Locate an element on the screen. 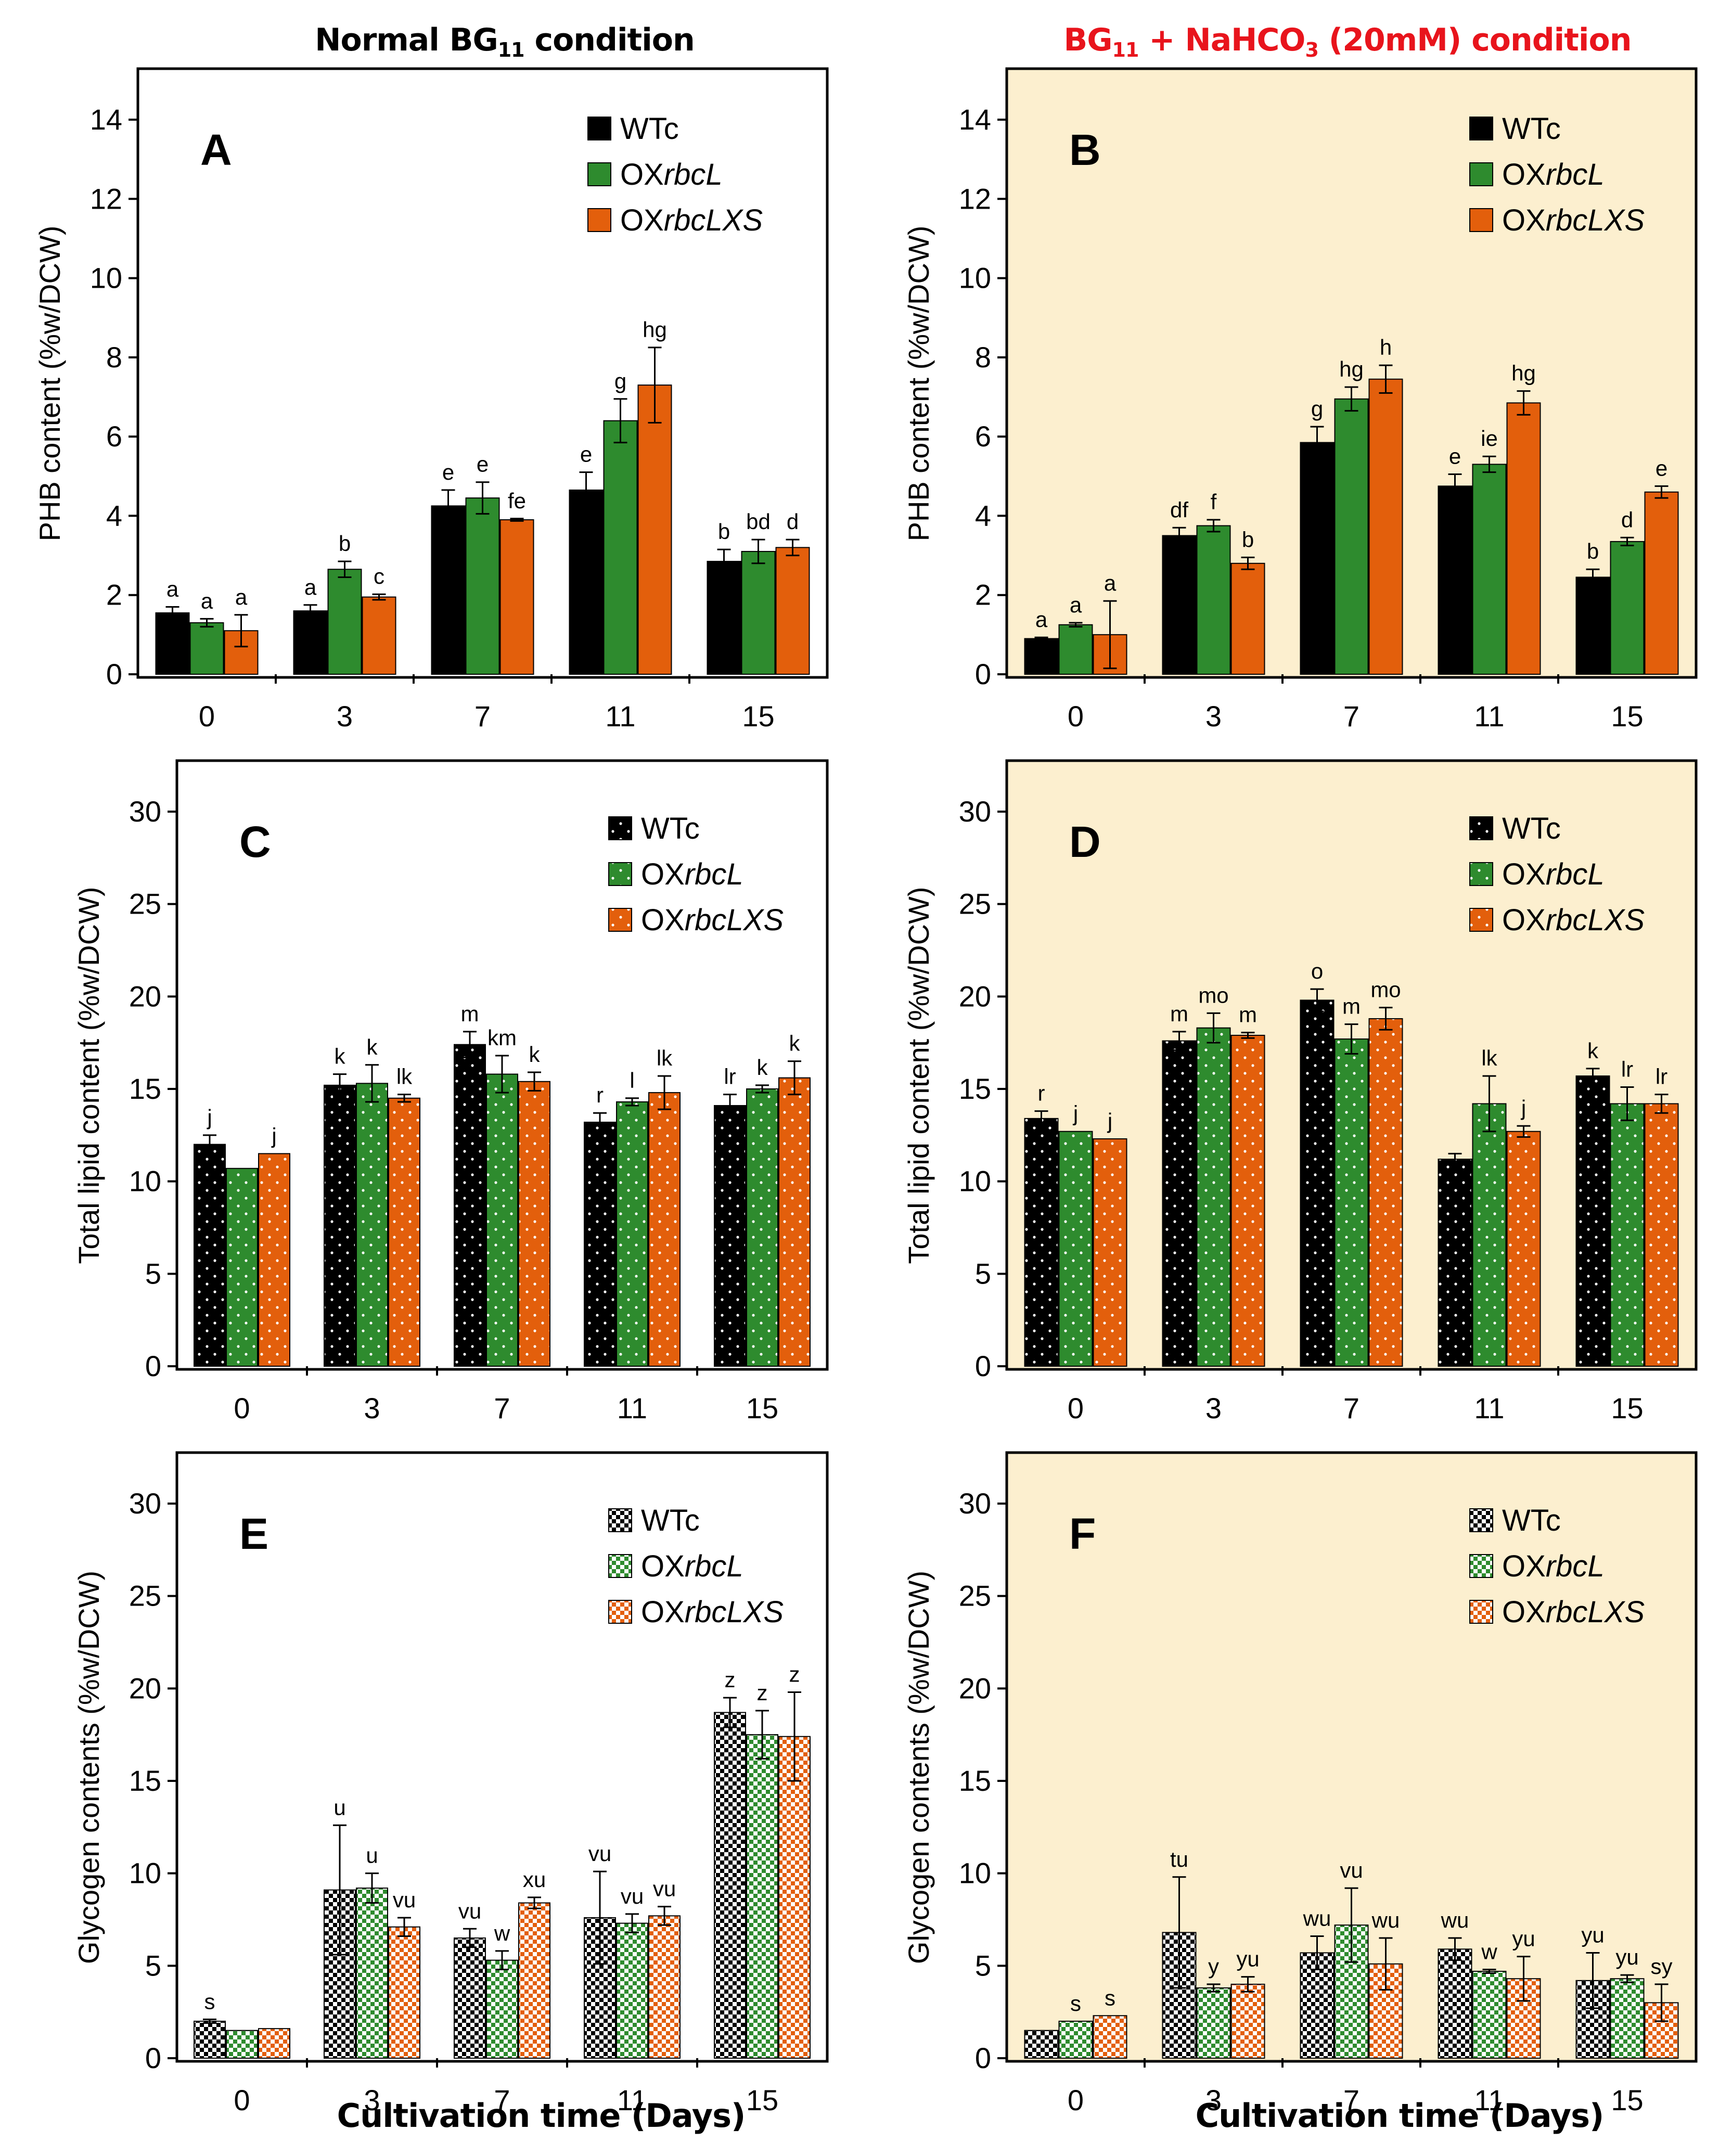  right-title-suffix: (20mM) condition is located at coordinates (1475, 40).